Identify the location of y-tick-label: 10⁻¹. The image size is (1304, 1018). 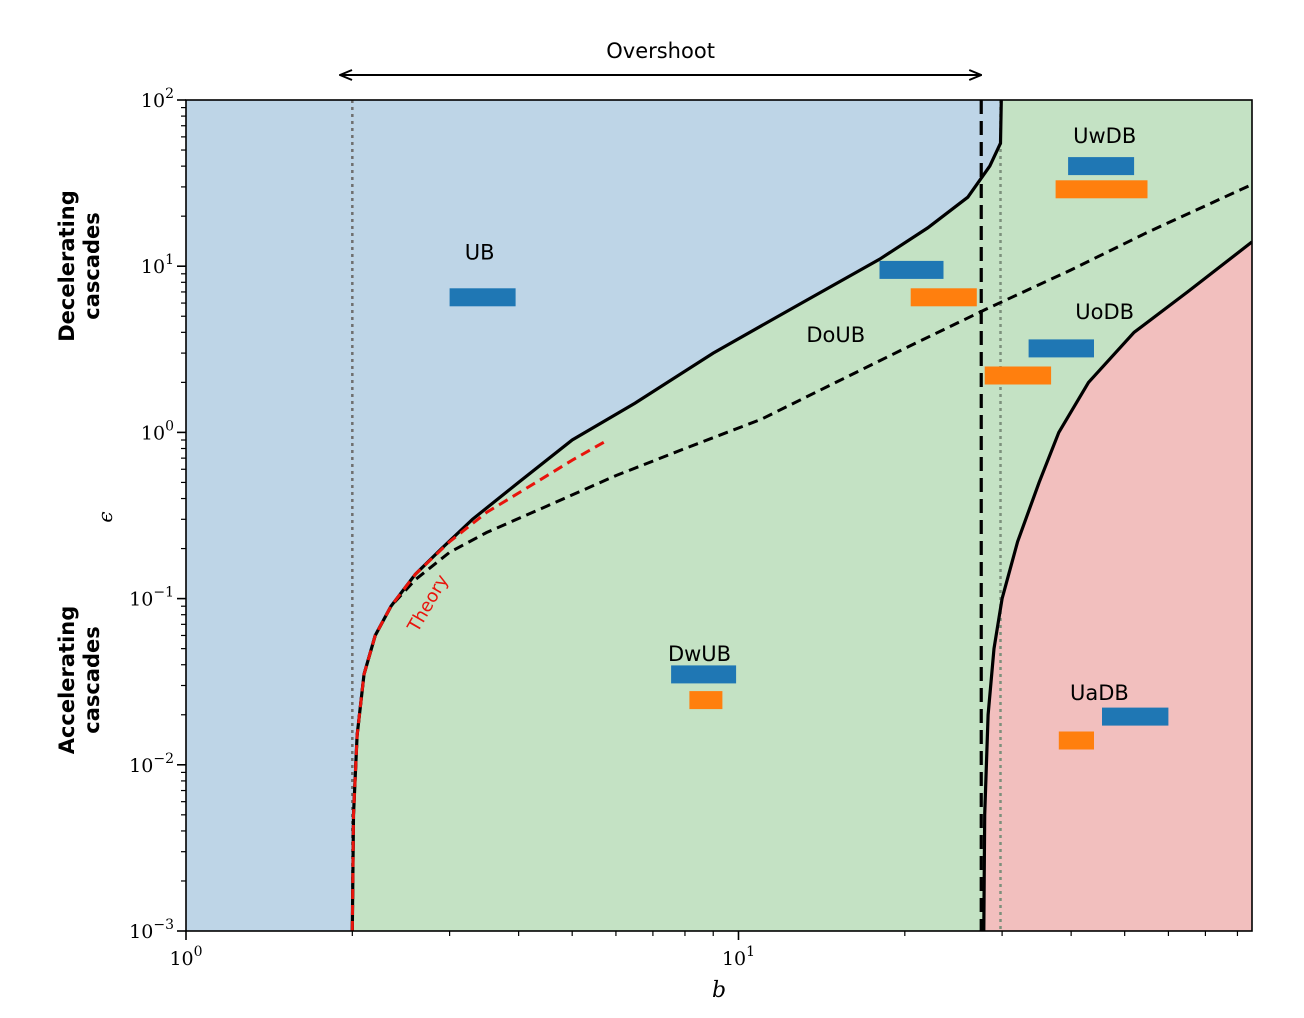
(151, 598).